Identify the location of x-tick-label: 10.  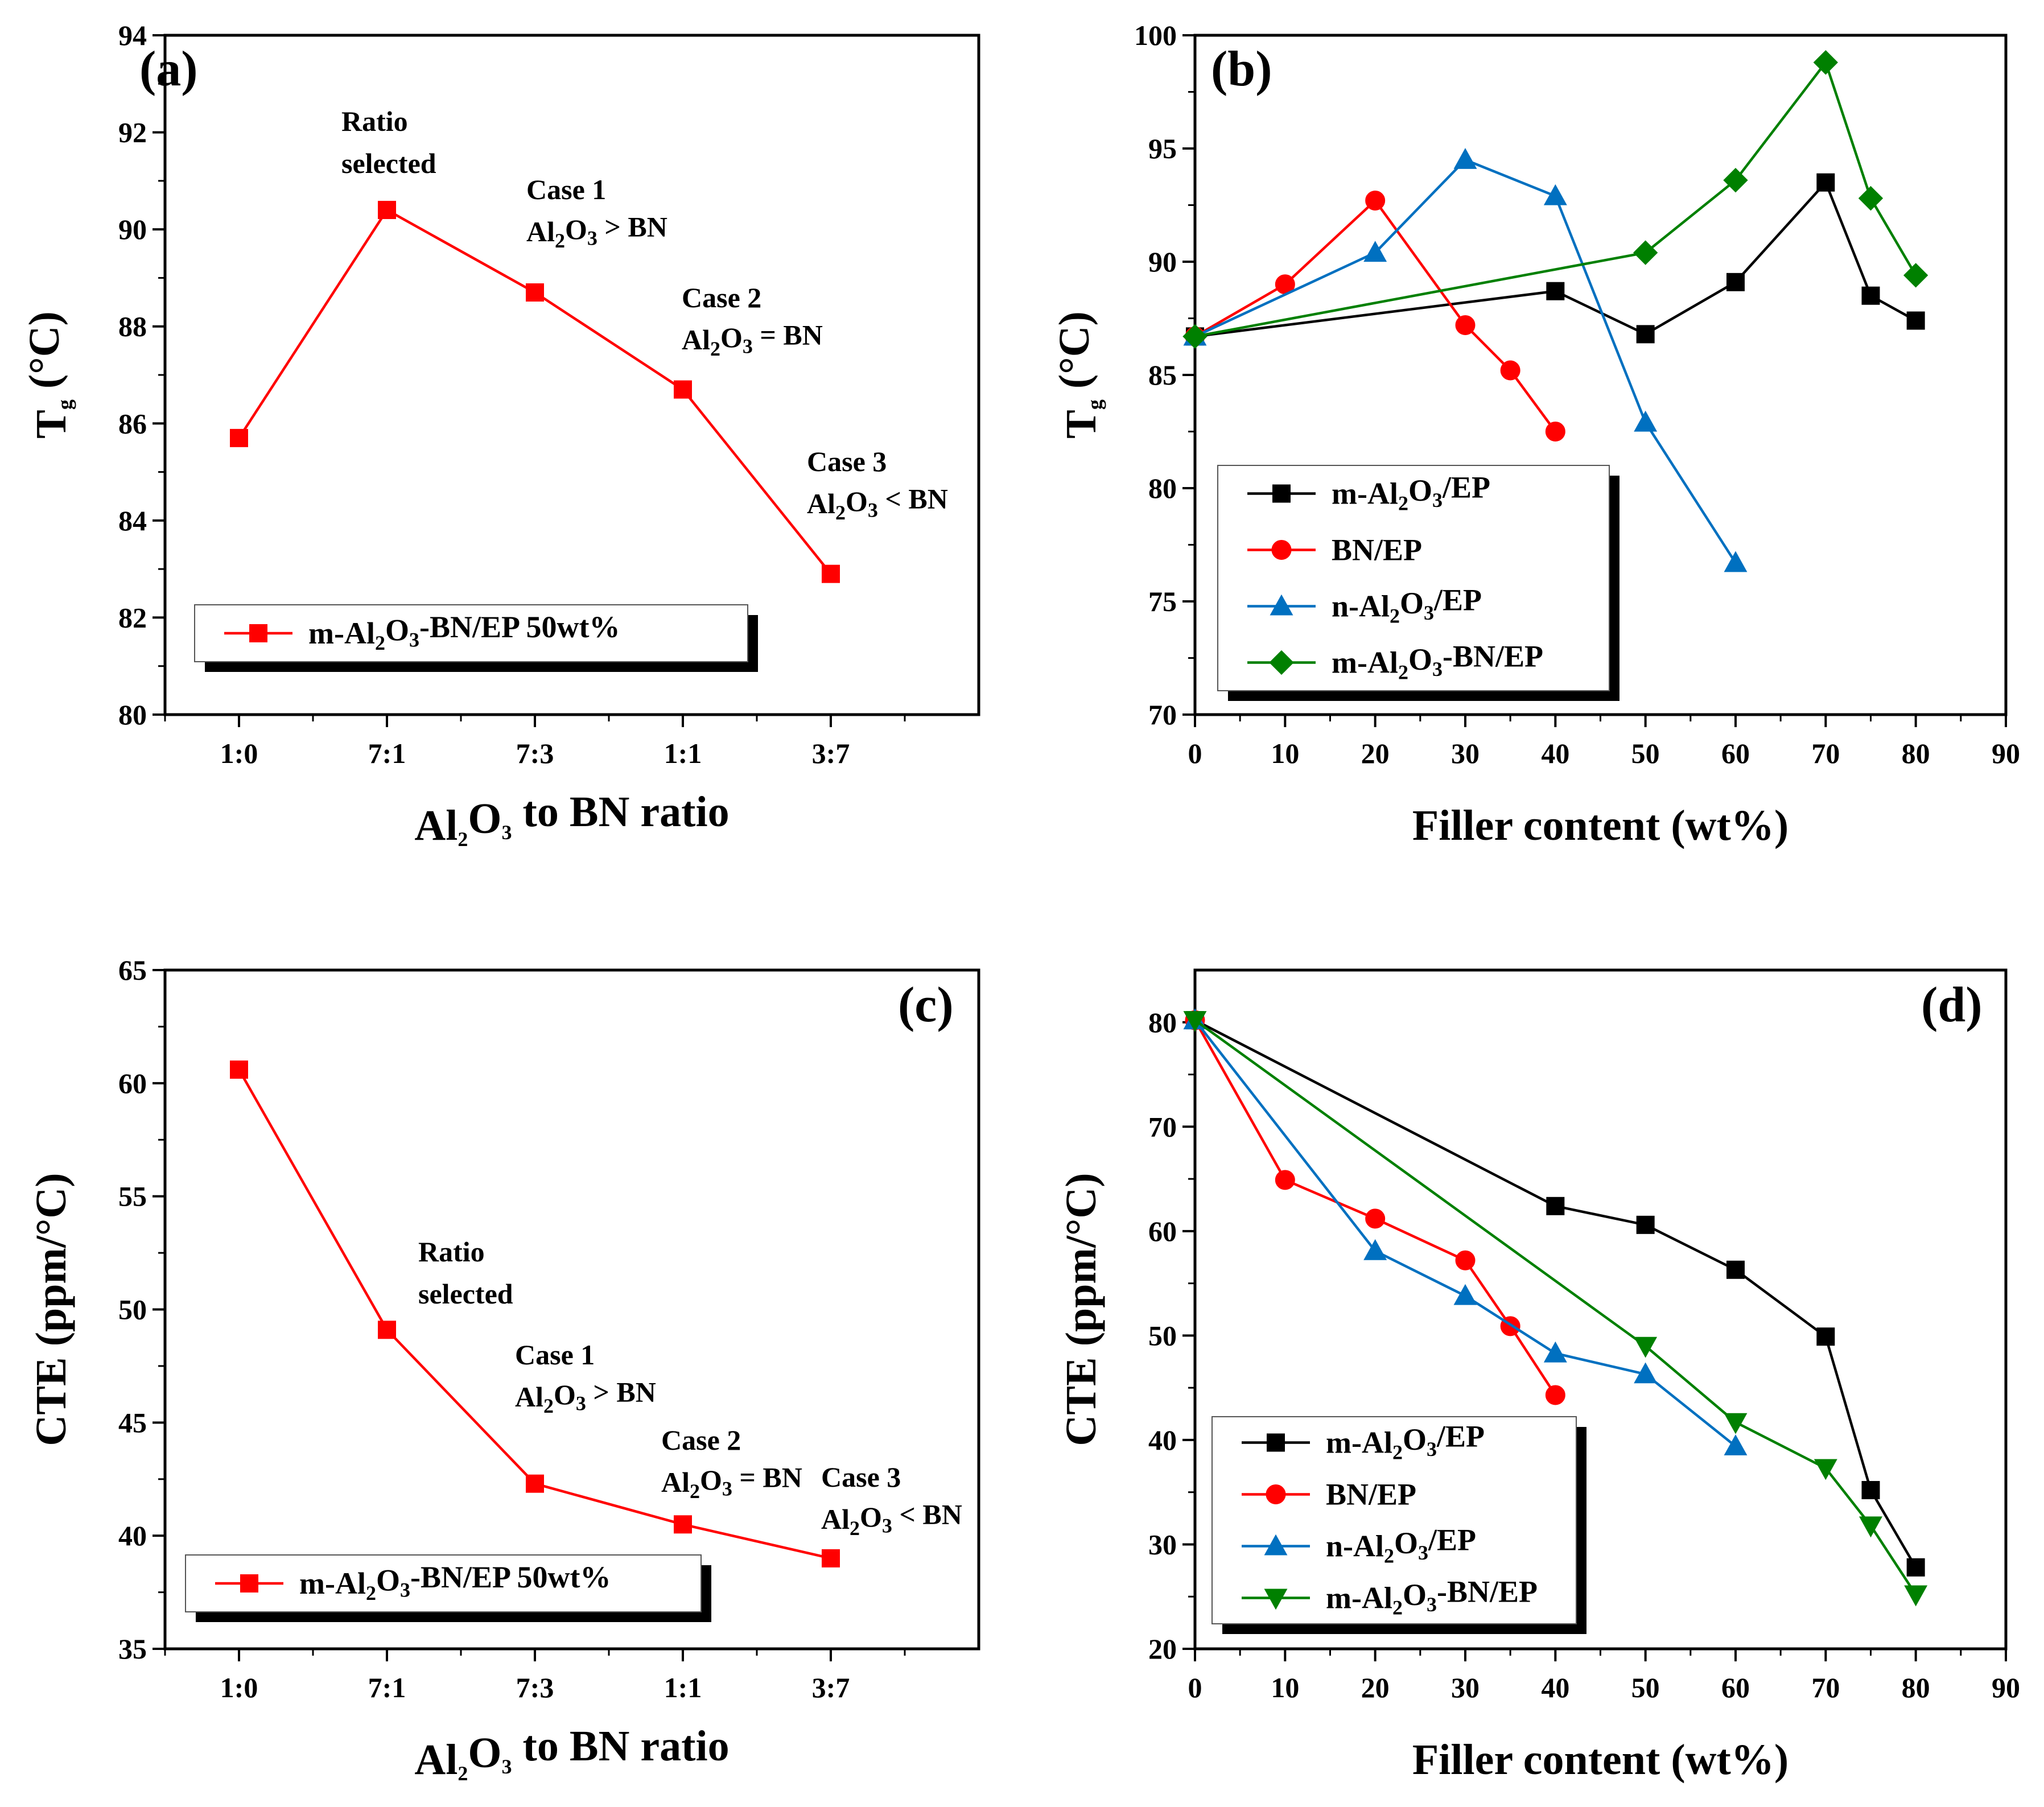
(1285, 753).